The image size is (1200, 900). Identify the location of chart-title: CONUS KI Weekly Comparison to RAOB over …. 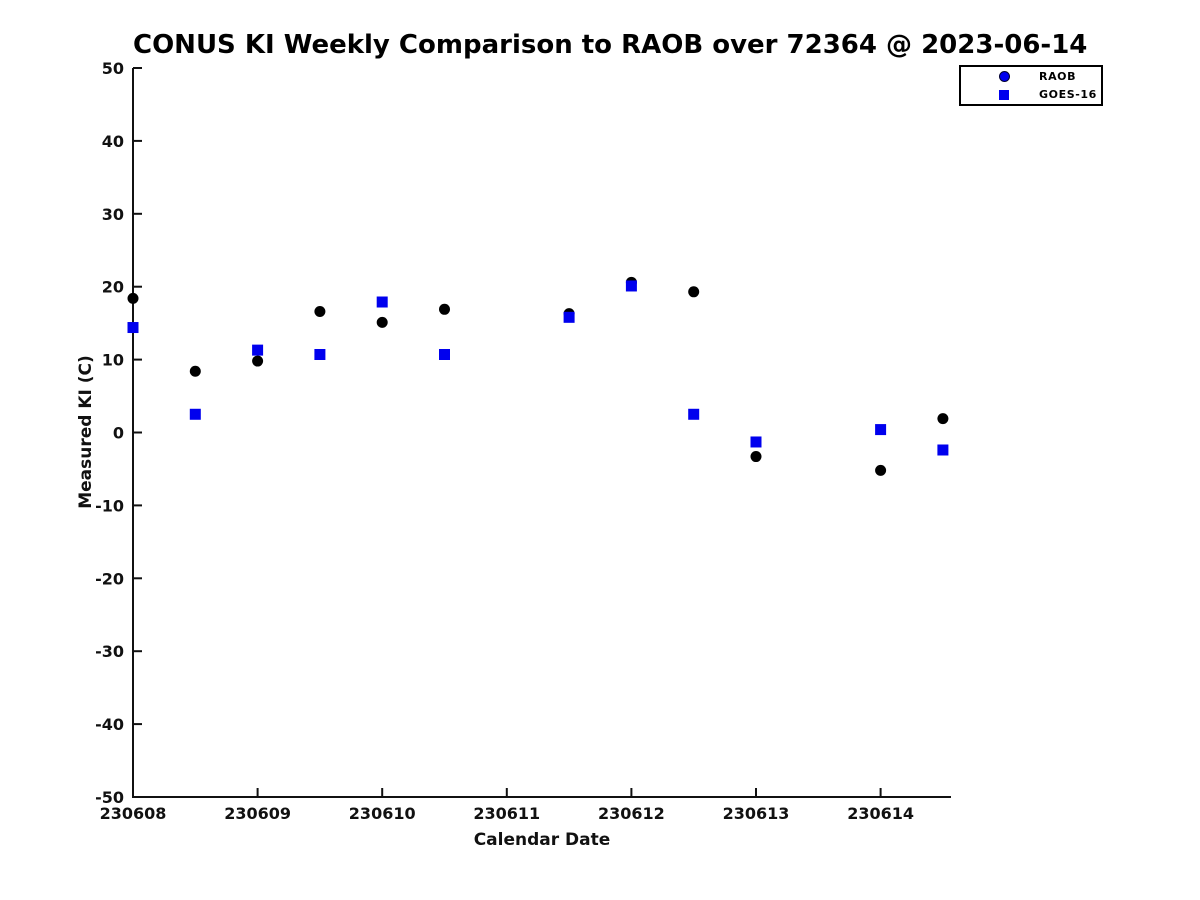
(610, 45).